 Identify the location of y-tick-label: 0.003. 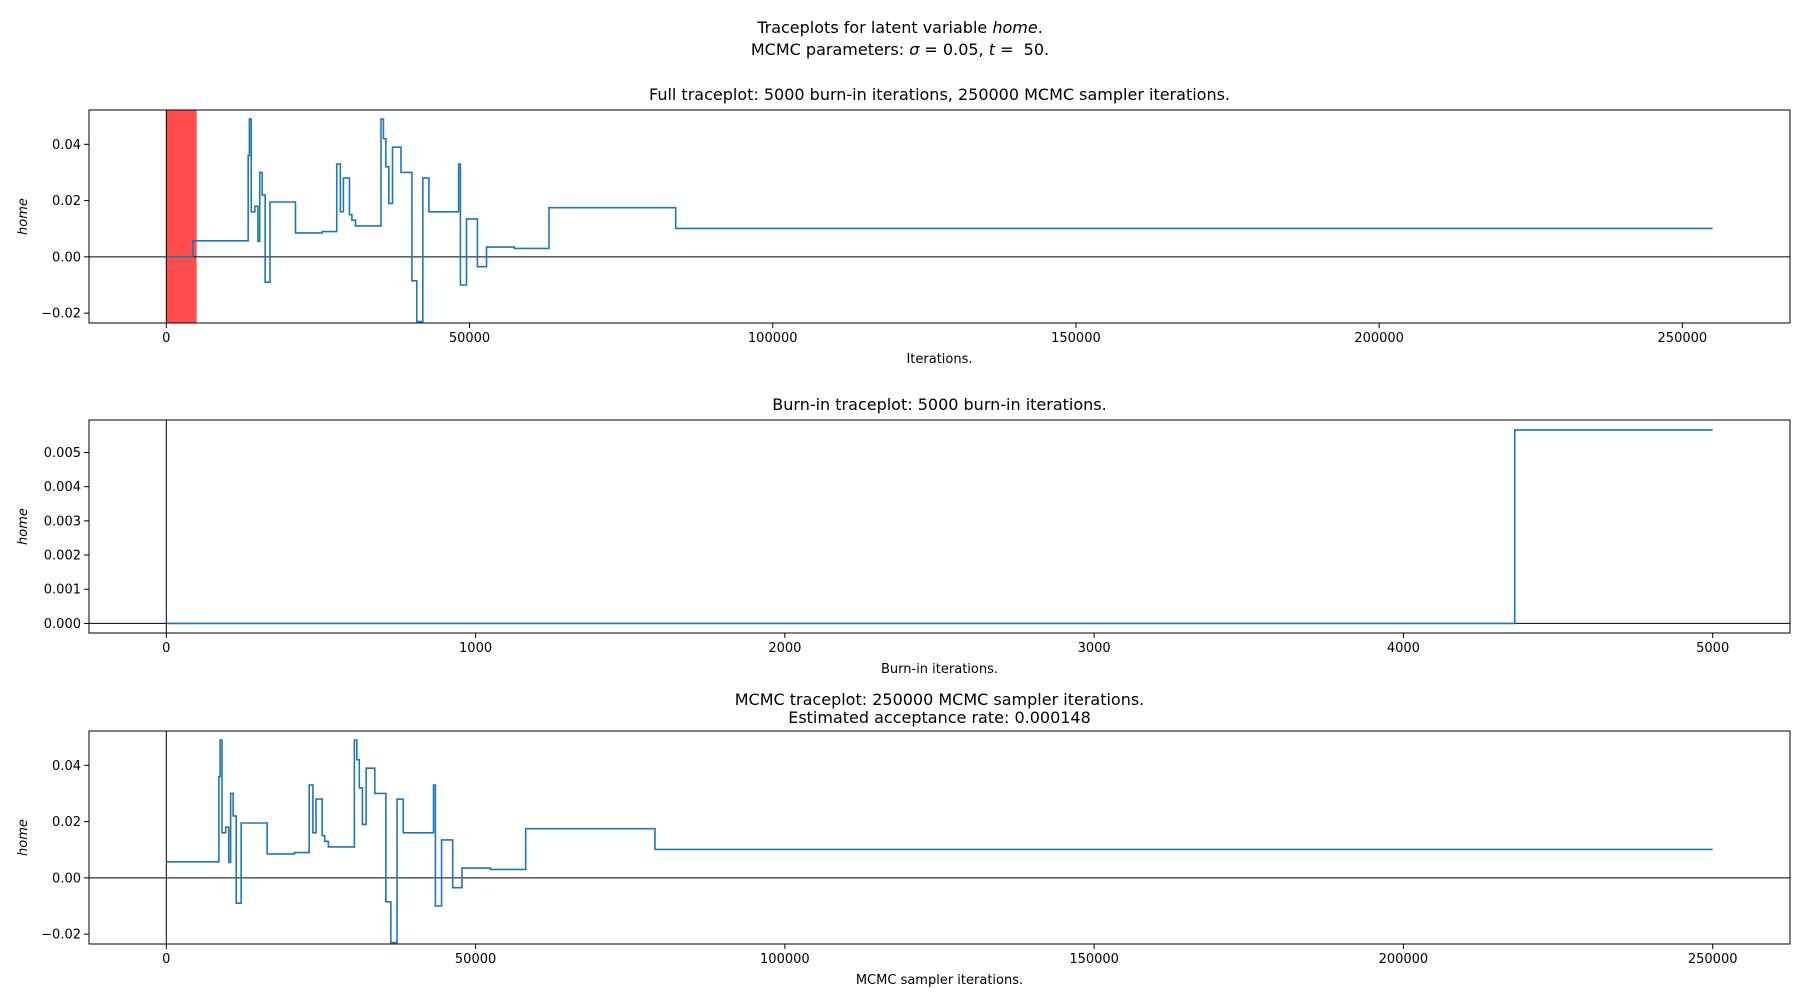
(62, 521).